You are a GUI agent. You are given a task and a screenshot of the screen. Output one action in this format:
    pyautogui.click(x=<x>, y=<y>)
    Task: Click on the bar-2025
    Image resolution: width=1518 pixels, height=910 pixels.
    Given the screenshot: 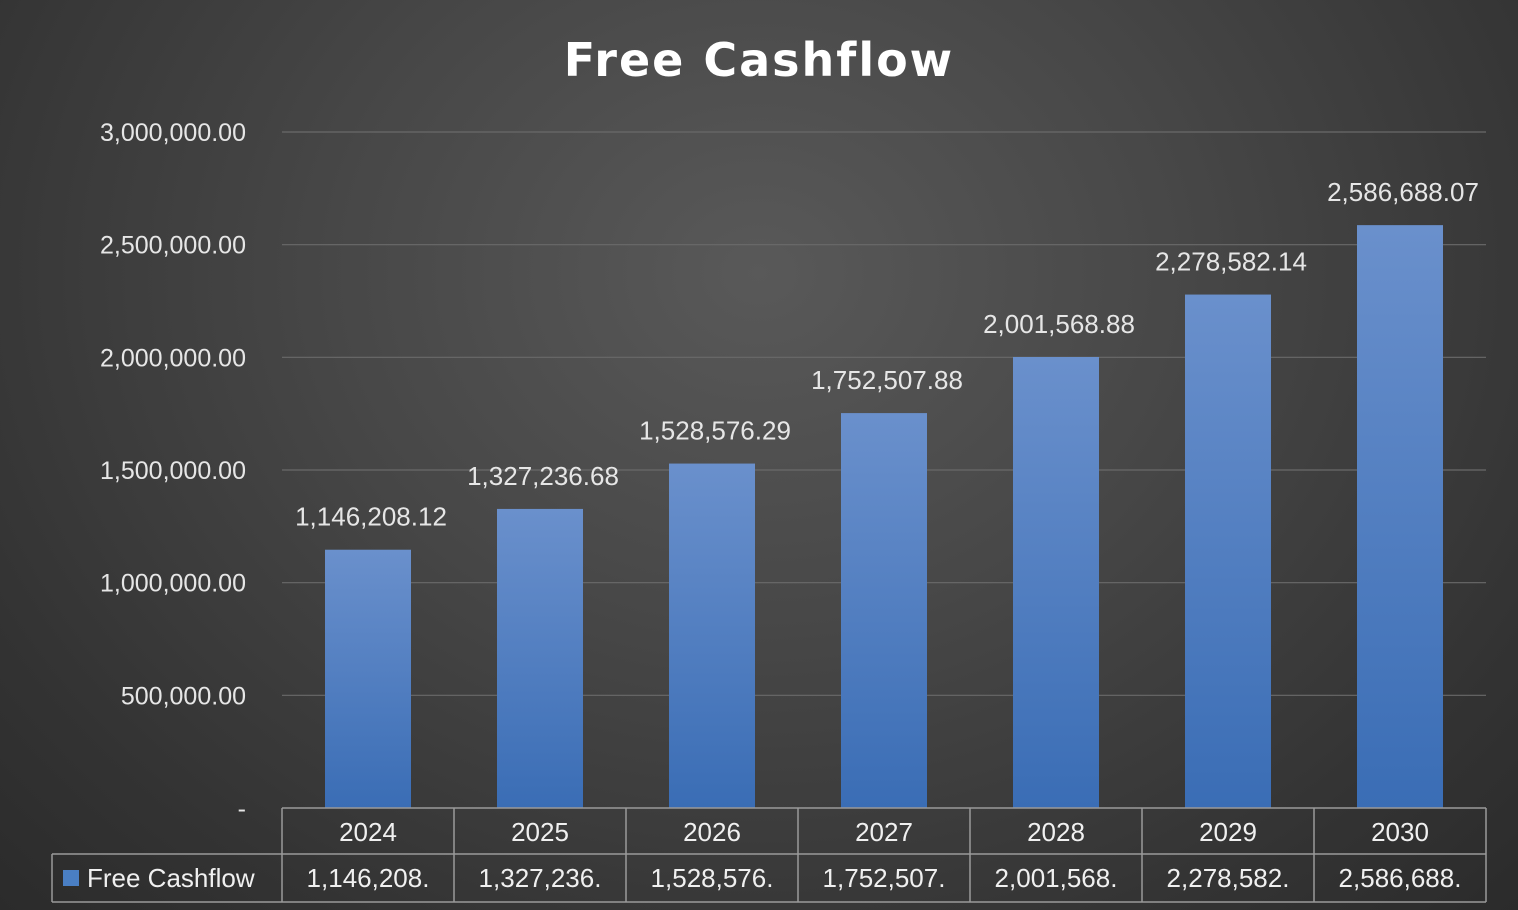 What is the action you would take?
    pyautogui.click(x=540, y=658)
    